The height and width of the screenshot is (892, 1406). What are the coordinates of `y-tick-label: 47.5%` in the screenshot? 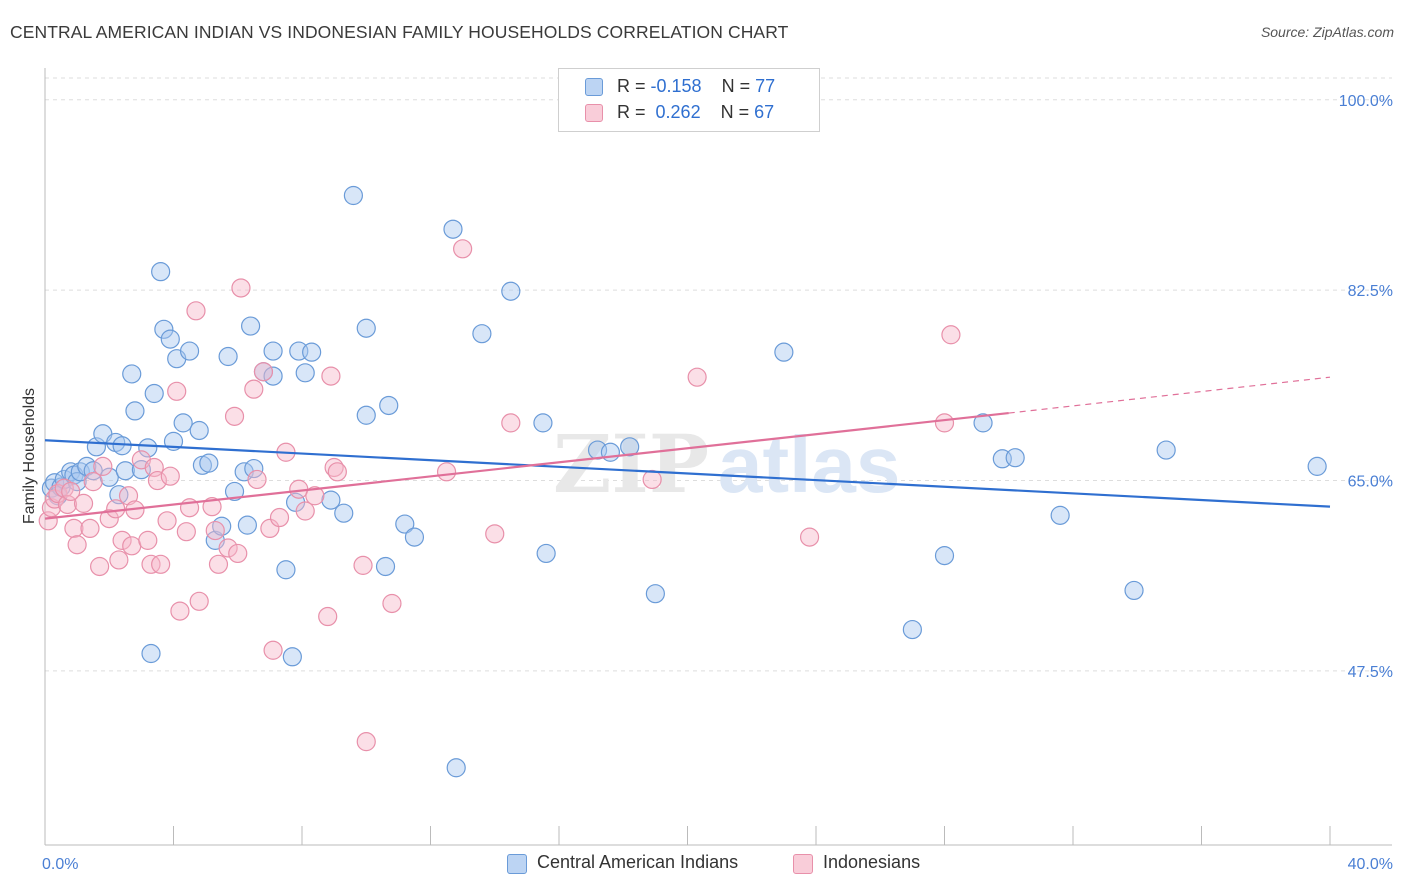 It's located at (1370, 672).